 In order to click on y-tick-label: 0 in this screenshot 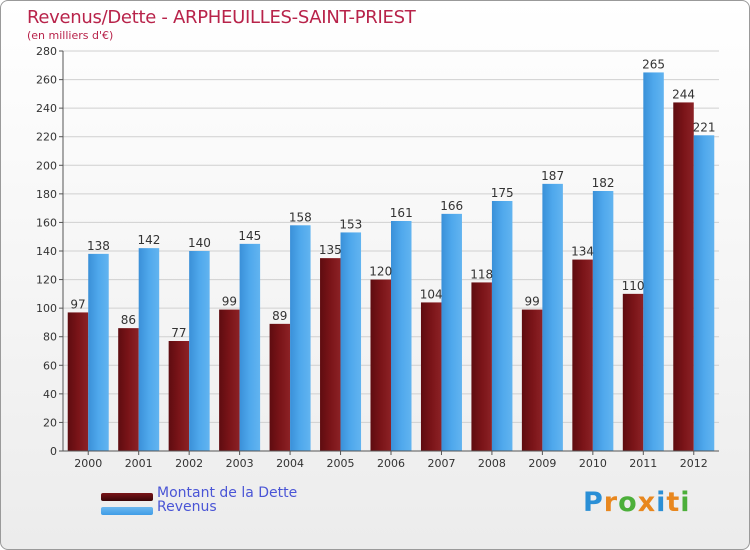, I will do `click(53, 451)`.